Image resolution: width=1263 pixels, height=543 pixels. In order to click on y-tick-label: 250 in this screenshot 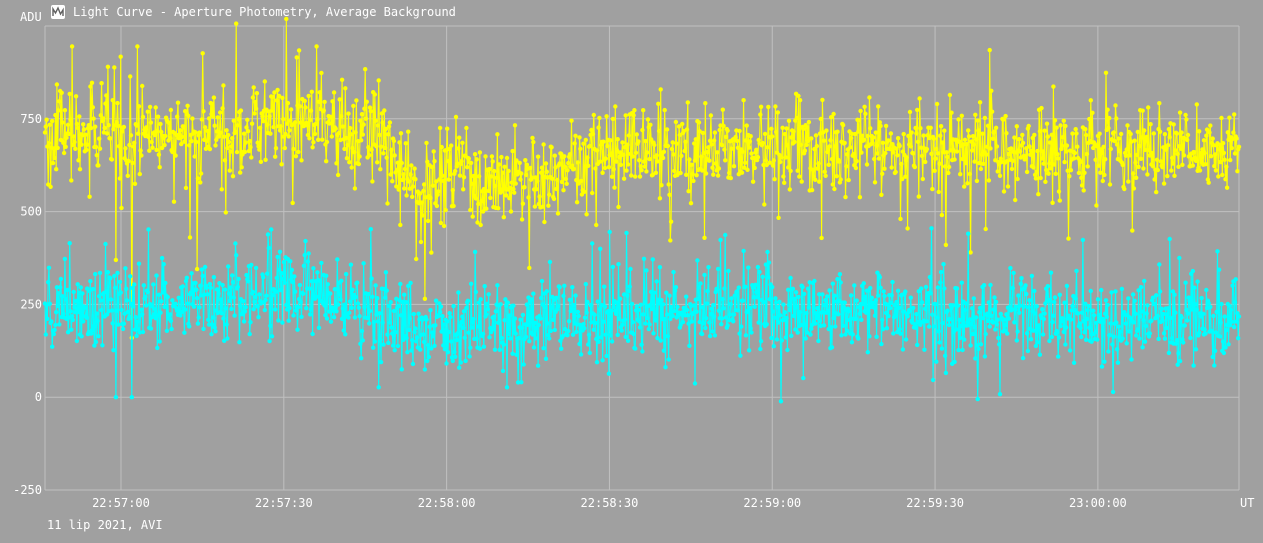, I will do `click(31, 304)`.